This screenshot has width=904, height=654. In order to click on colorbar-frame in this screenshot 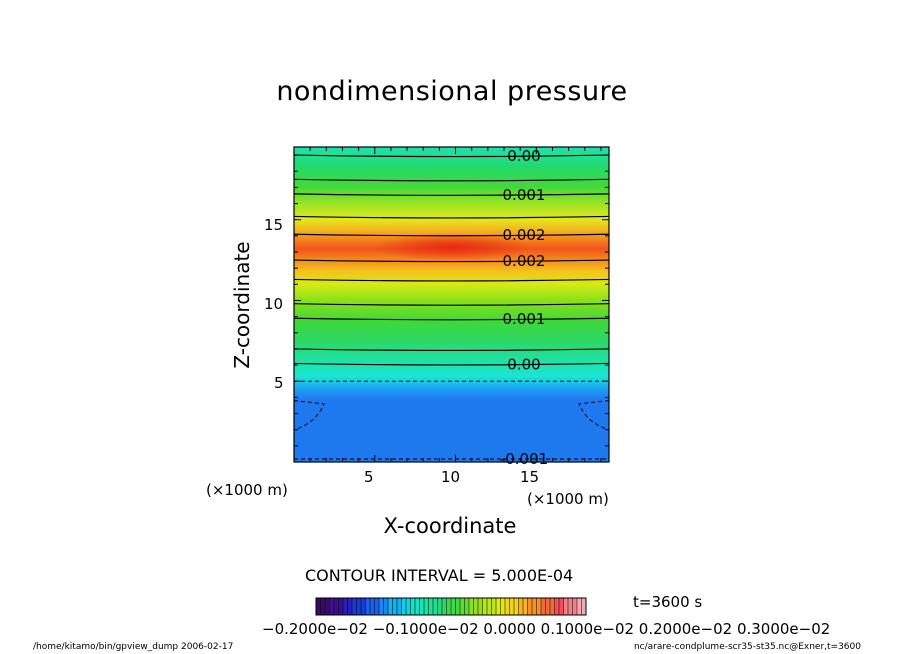, I will do `click(451, 606)`.